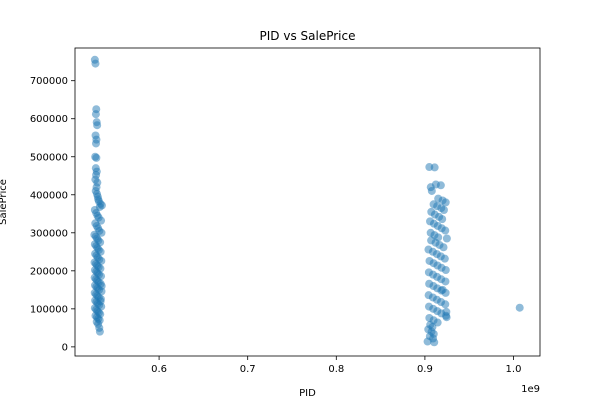  What do you see at coordinates (49, 309) in the screenshot?
I see `y-tick-label: 100000` at bounding box center [49, 309].